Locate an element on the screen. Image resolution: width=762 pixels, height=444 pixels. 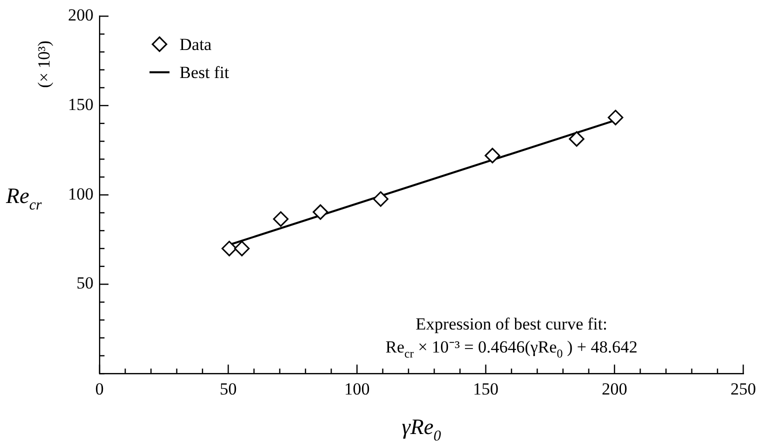
y-tick-label: 100 is located at coordinates (81, 194).